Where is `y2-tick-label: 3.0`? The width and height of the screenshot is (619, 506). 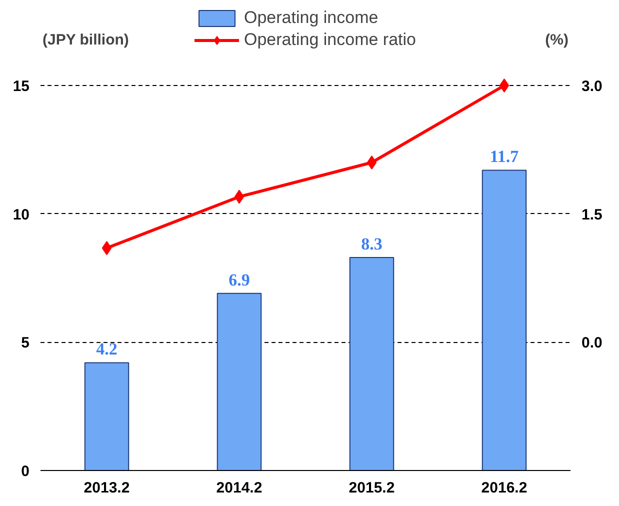 y2-tick-label: 3.0 is located at coordinates (592, 86).